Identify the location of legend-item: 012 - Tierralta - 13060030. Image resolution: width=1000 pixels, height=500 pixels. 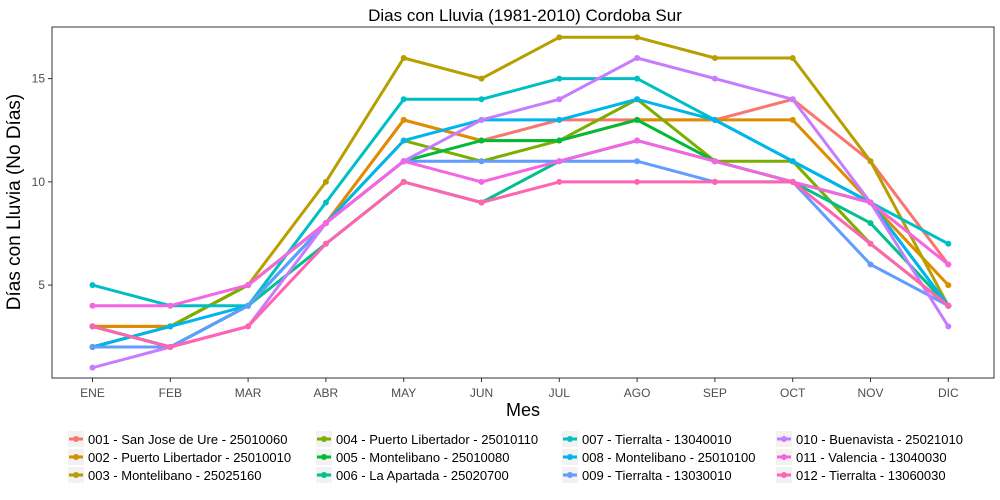
(861, 475).